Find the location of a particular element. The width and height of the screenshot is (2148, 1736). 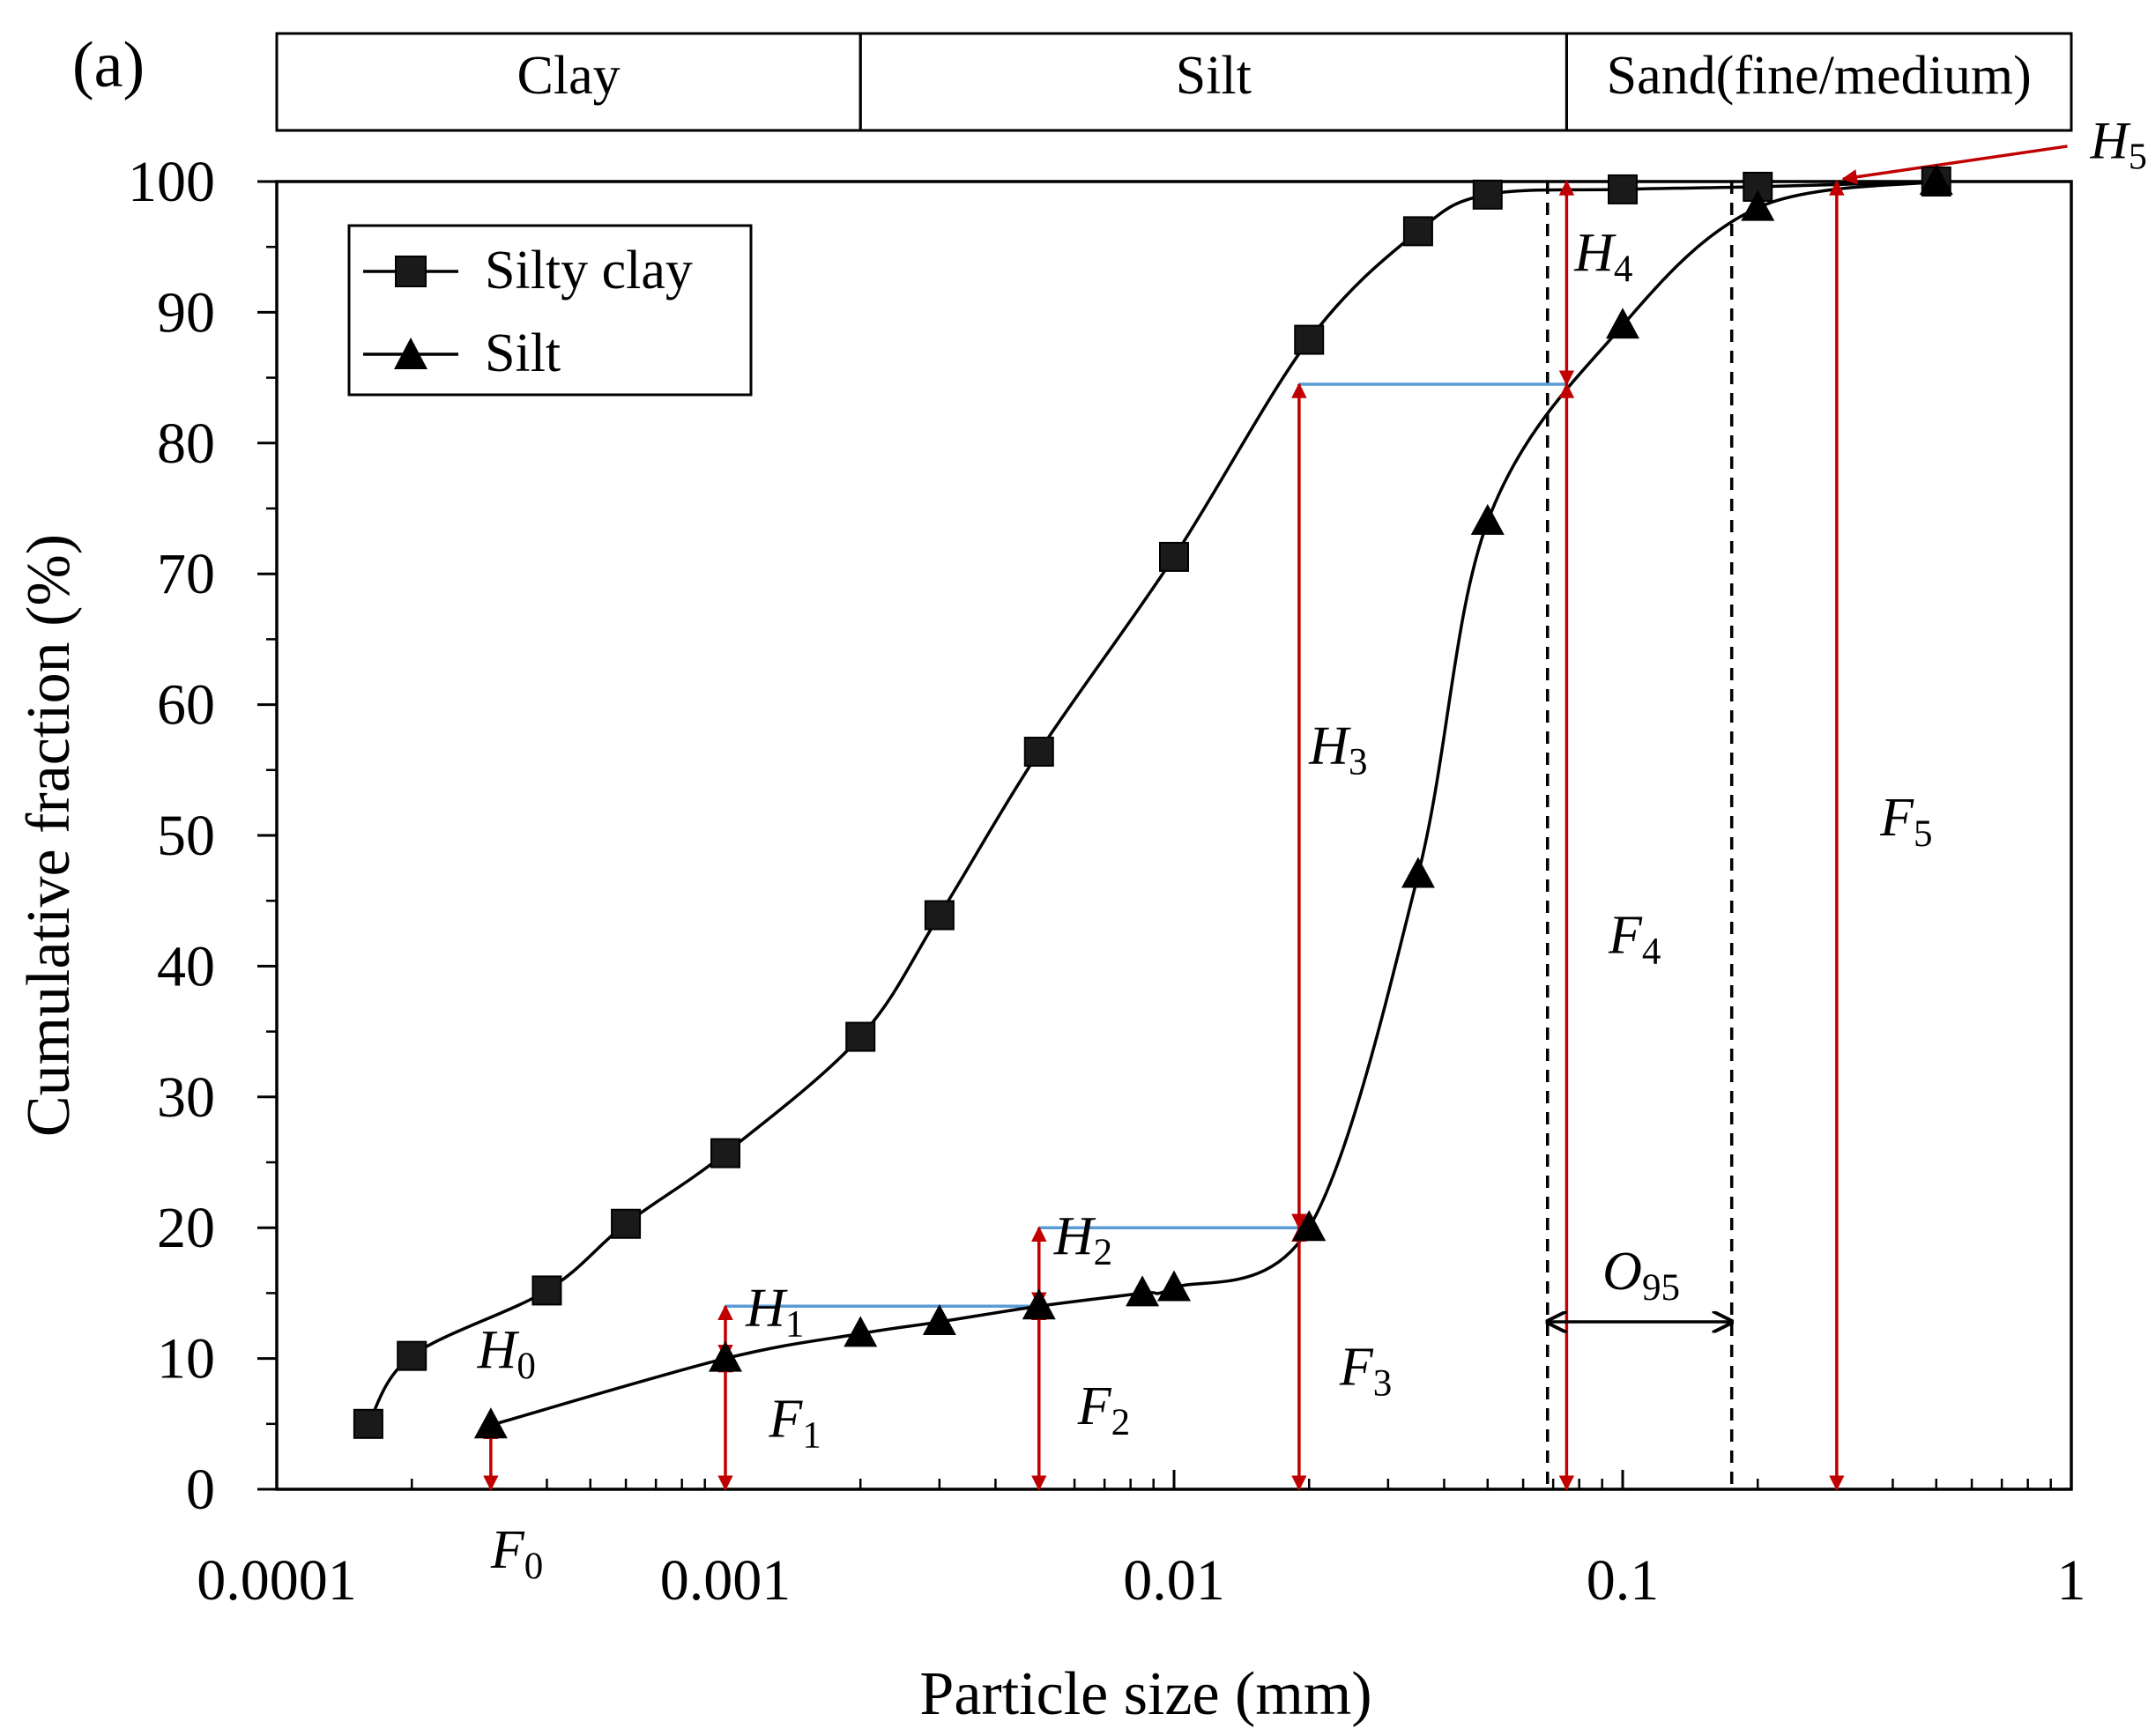

x-tick-label: 0.1 is located at coordinates (1624, 1580).